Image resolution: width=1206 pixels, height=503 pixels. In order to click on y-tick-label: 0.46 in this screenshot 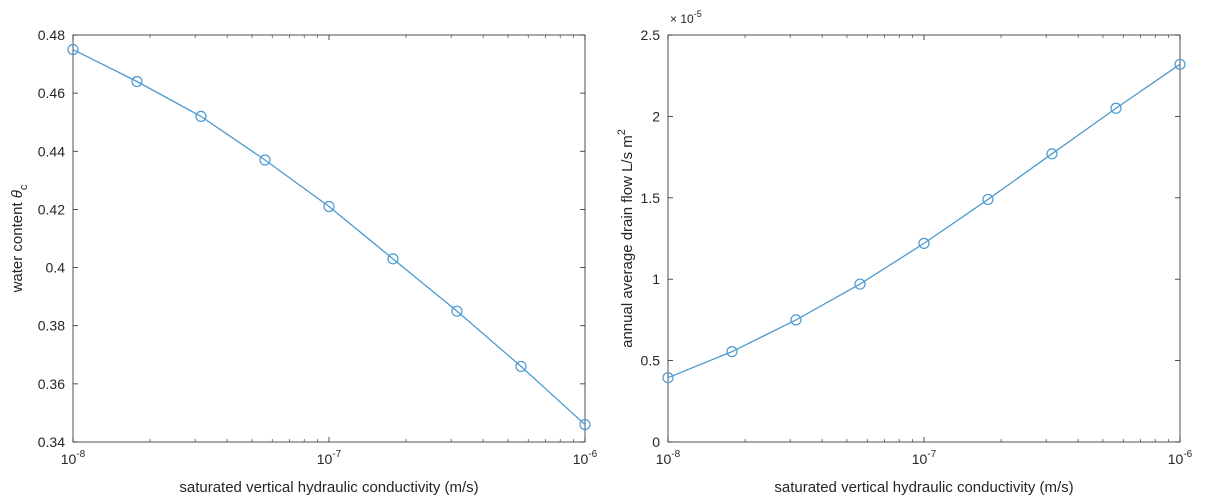, I will do `click(51, 93)`.